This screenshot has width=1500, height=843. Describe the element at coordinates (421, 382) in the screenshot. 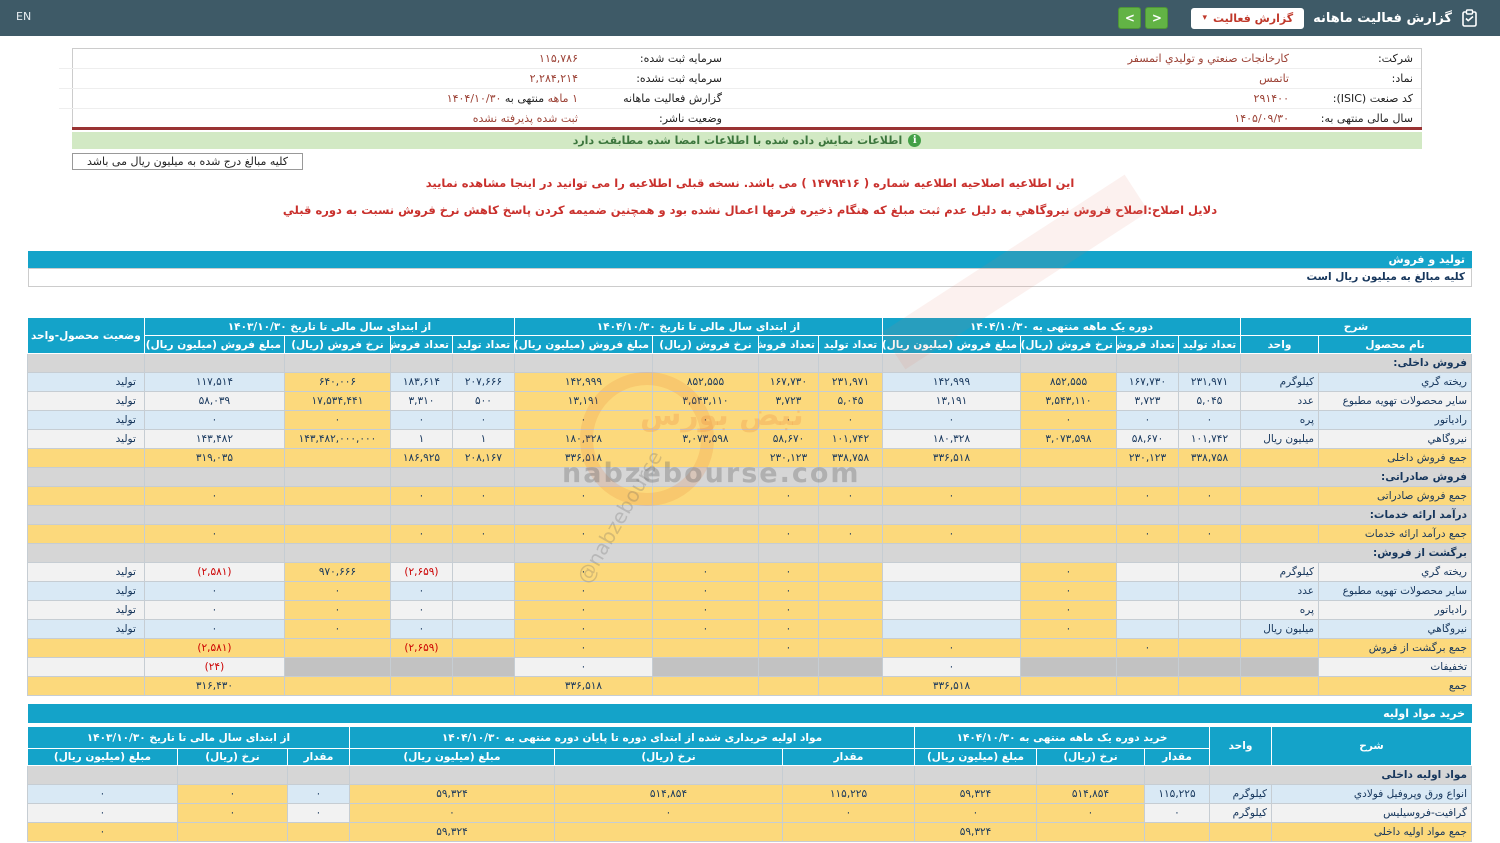

I see `table-cell: ۱۸۳,۶۱۴` at that location.